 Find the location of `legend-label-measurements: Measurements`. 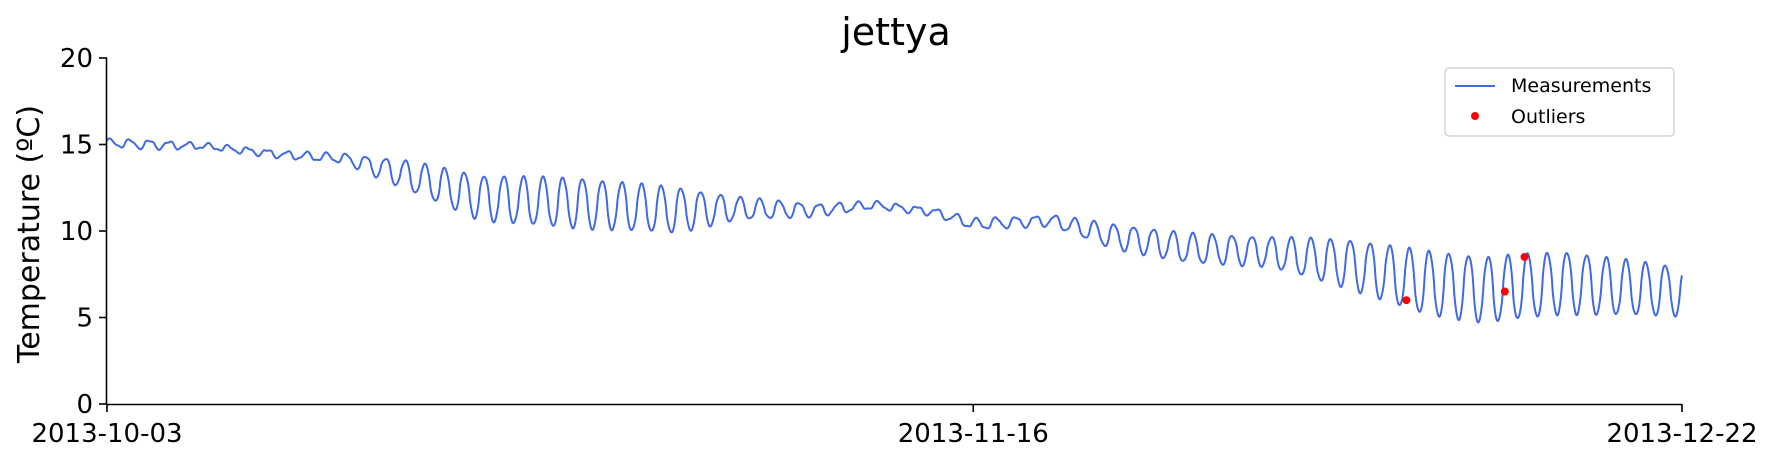

legend-label-measurements: Measurements is located at coordinates (1581, 86).